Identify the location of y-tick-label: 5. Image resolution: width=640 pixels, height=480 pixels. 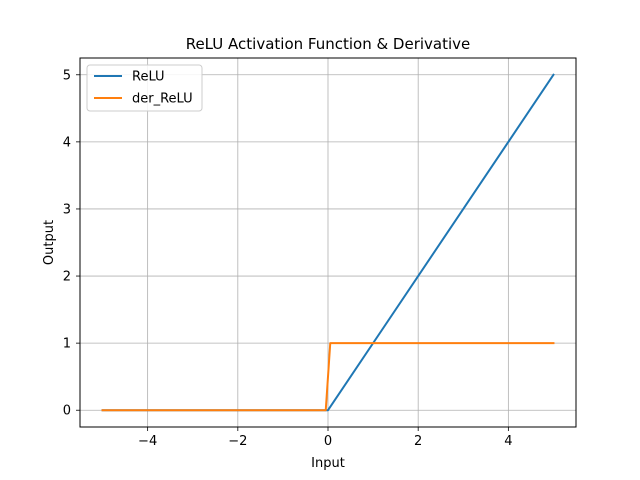
(67, 75).